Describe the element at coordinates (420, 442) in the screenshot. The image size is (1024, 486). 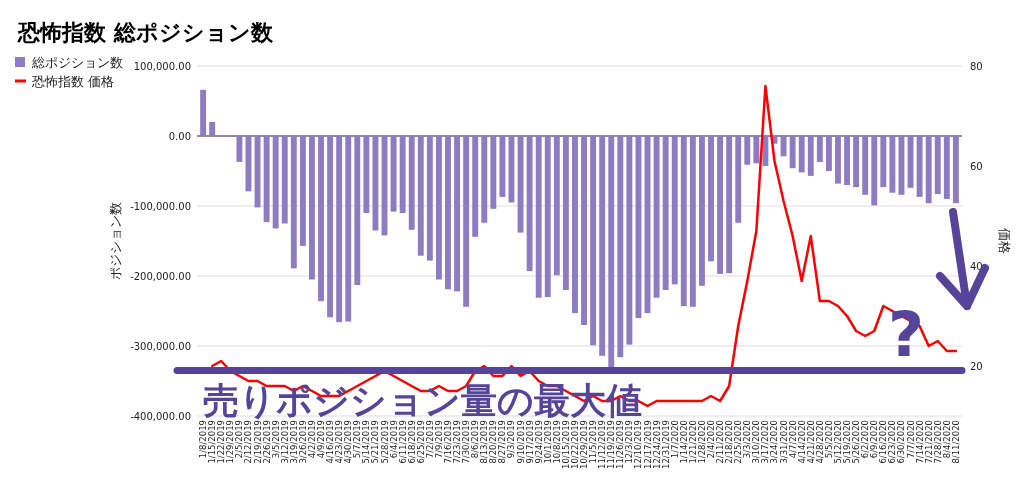
I see `x-tick-label: 6/25/2019` at that location.